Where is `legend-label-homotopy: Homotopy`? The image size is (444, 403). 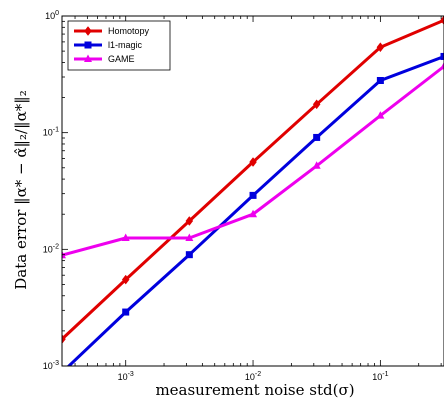
legend-label-homotopy: Homotopy is located at coordinates (129, 31).